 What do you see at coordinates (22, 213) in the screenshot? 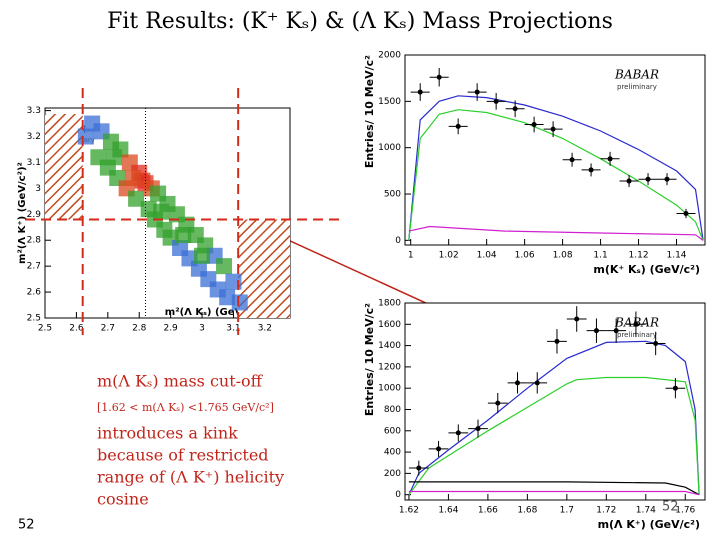
I see `y-axis-label: m²(Λ K⁺) (GeV/c²)²` at bounding box center [22, 213].